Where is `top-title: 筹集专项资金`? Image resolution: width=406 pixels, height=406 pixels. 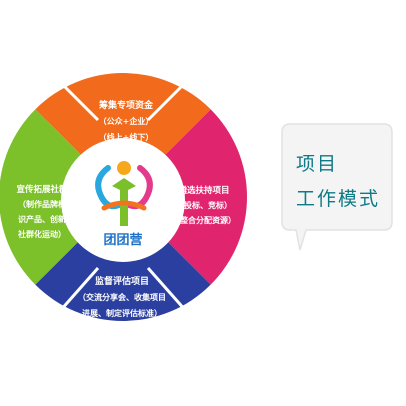
top-title: 筹集专项资金 is located at coordinates (126, 105).